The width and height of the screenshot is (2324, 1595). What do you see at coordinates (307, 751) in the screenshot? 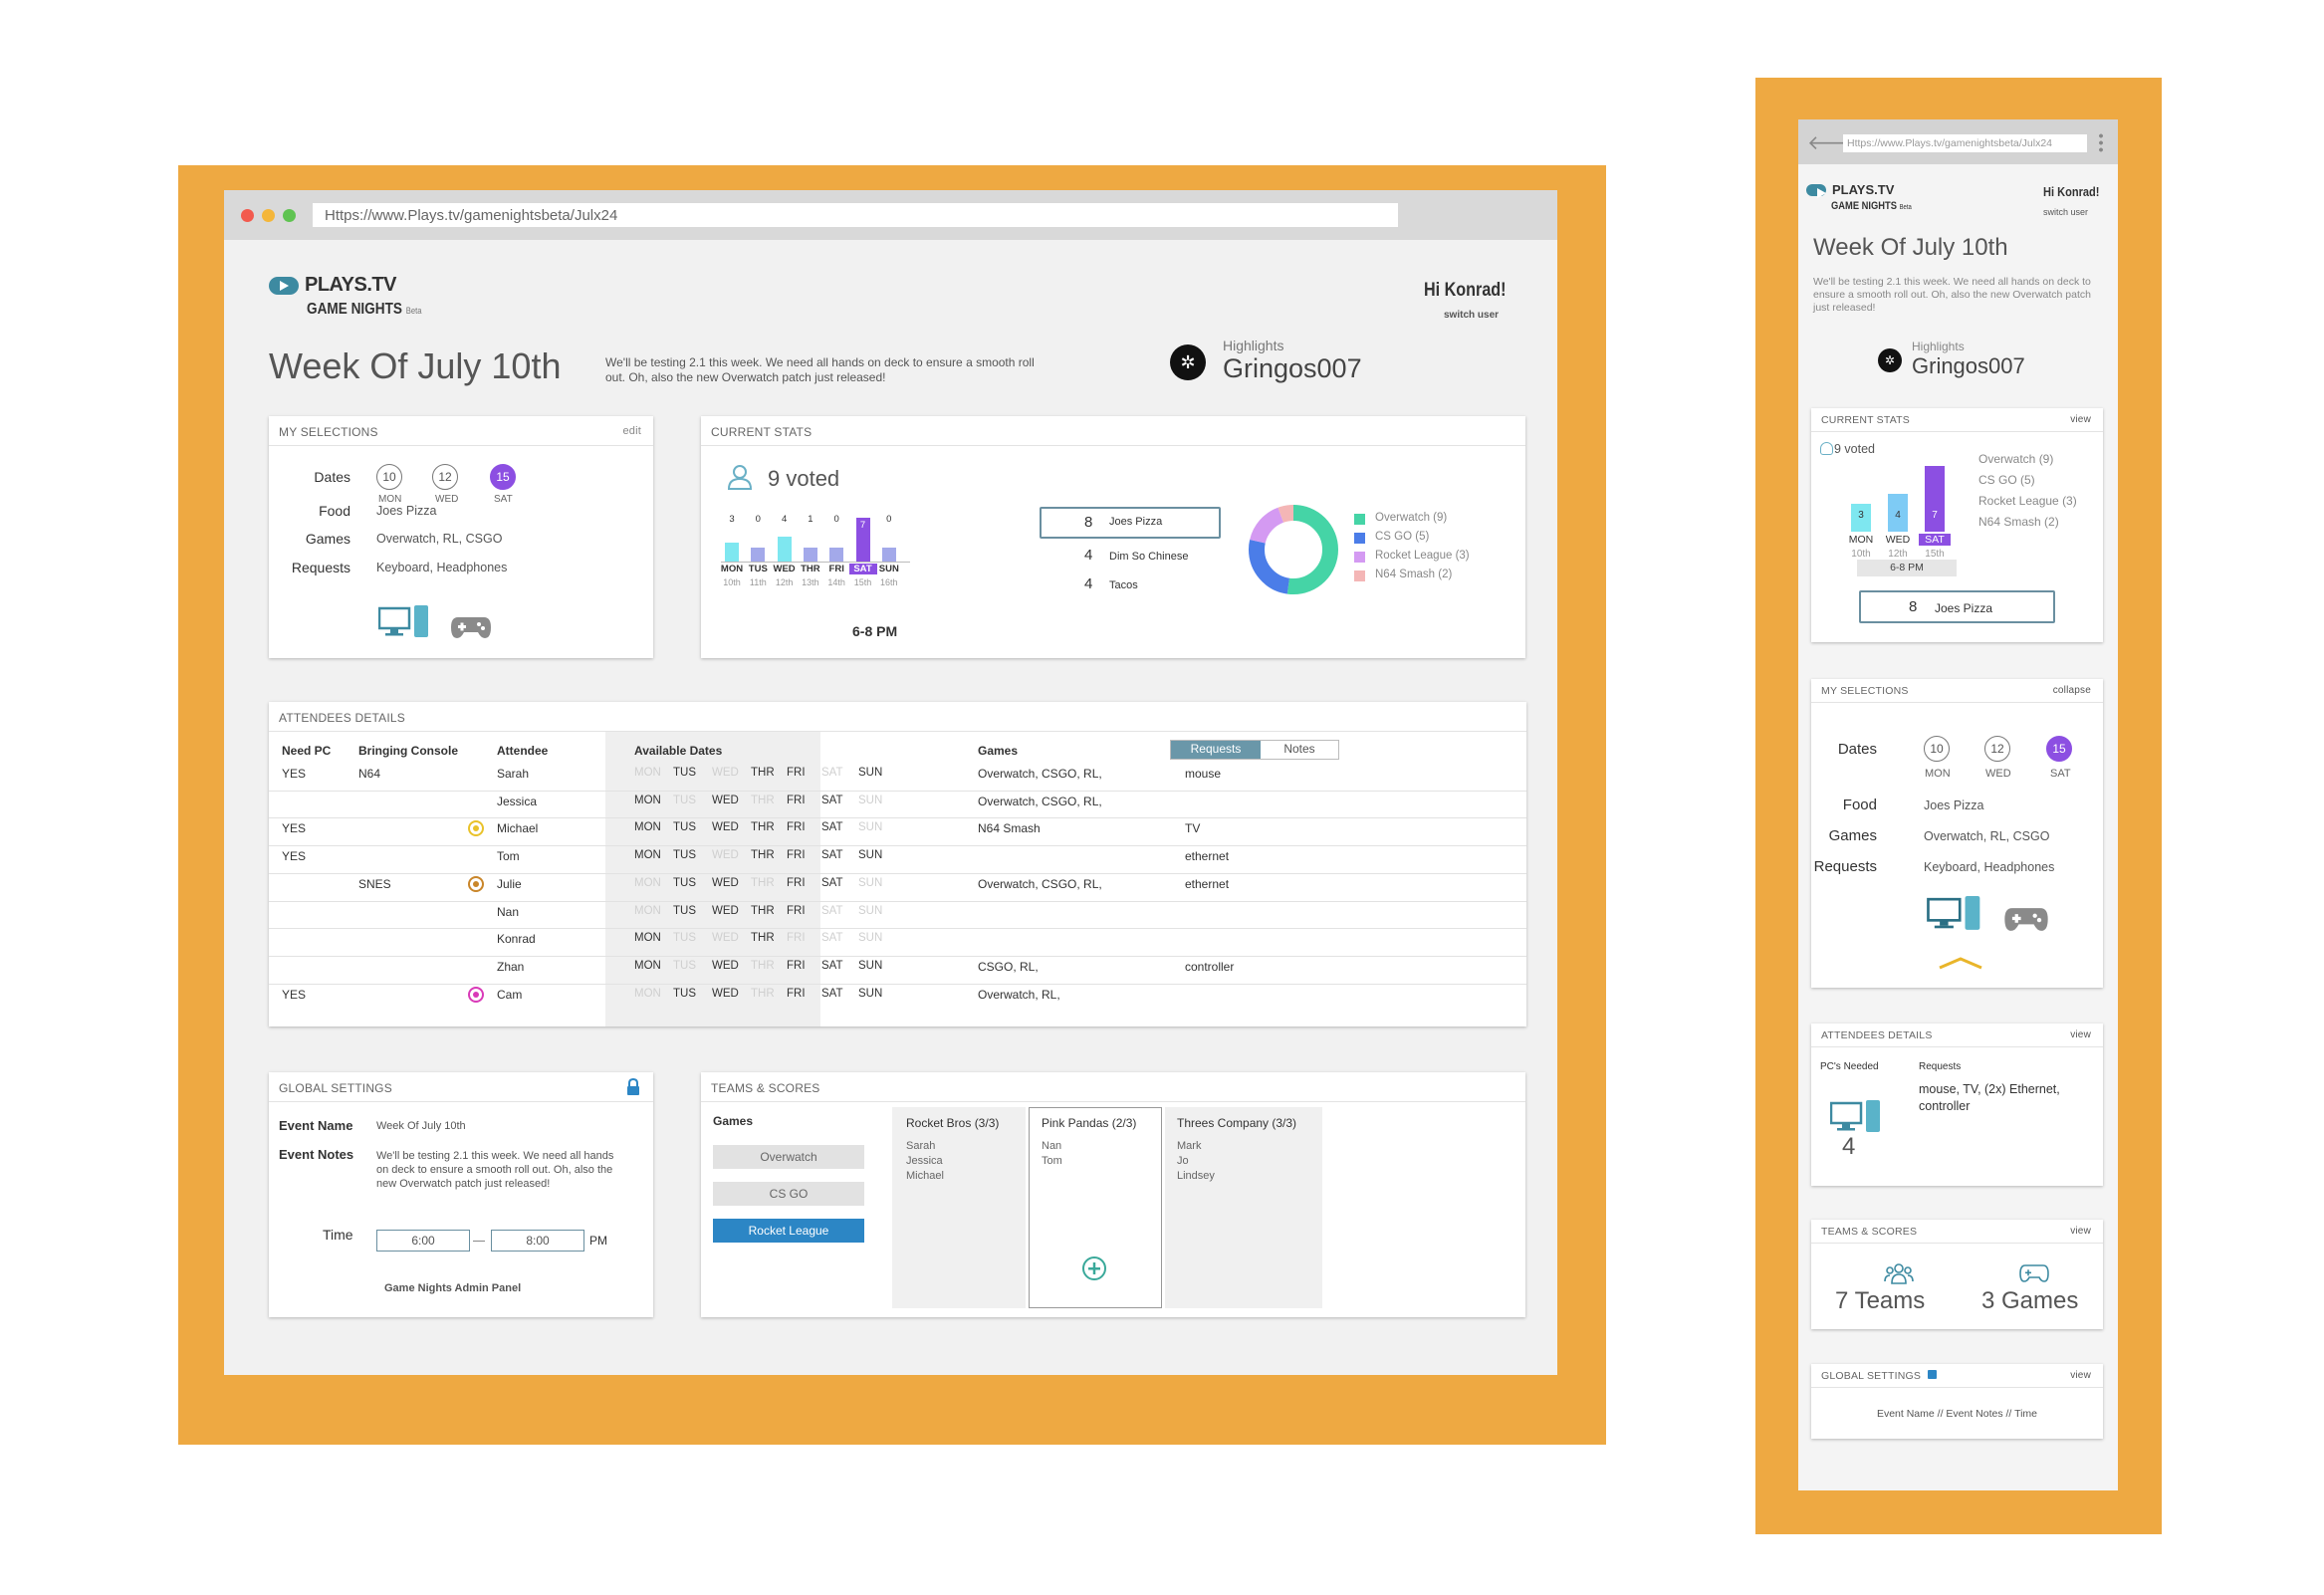
I see `col-need-pc: Need PC` at bounding box center [307, 751].